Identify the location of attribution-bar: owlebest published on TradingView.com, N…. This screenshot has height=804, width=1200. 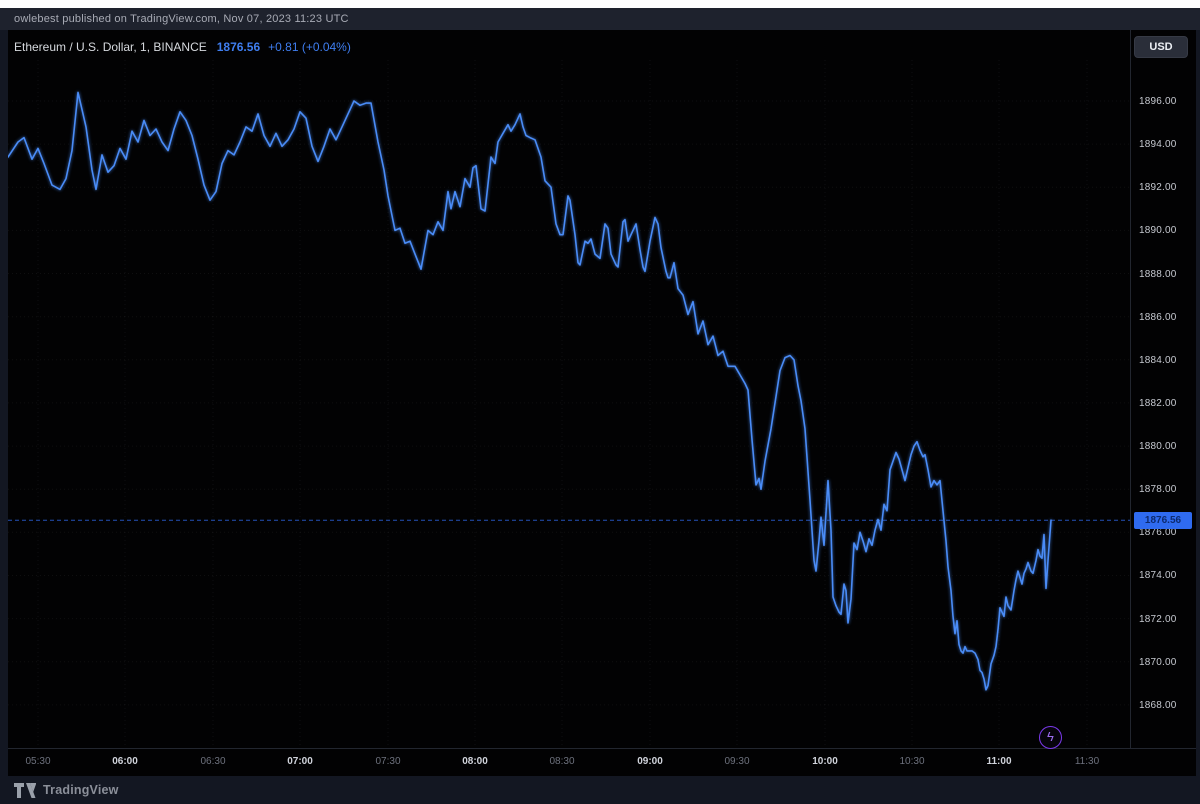
(600, 19).